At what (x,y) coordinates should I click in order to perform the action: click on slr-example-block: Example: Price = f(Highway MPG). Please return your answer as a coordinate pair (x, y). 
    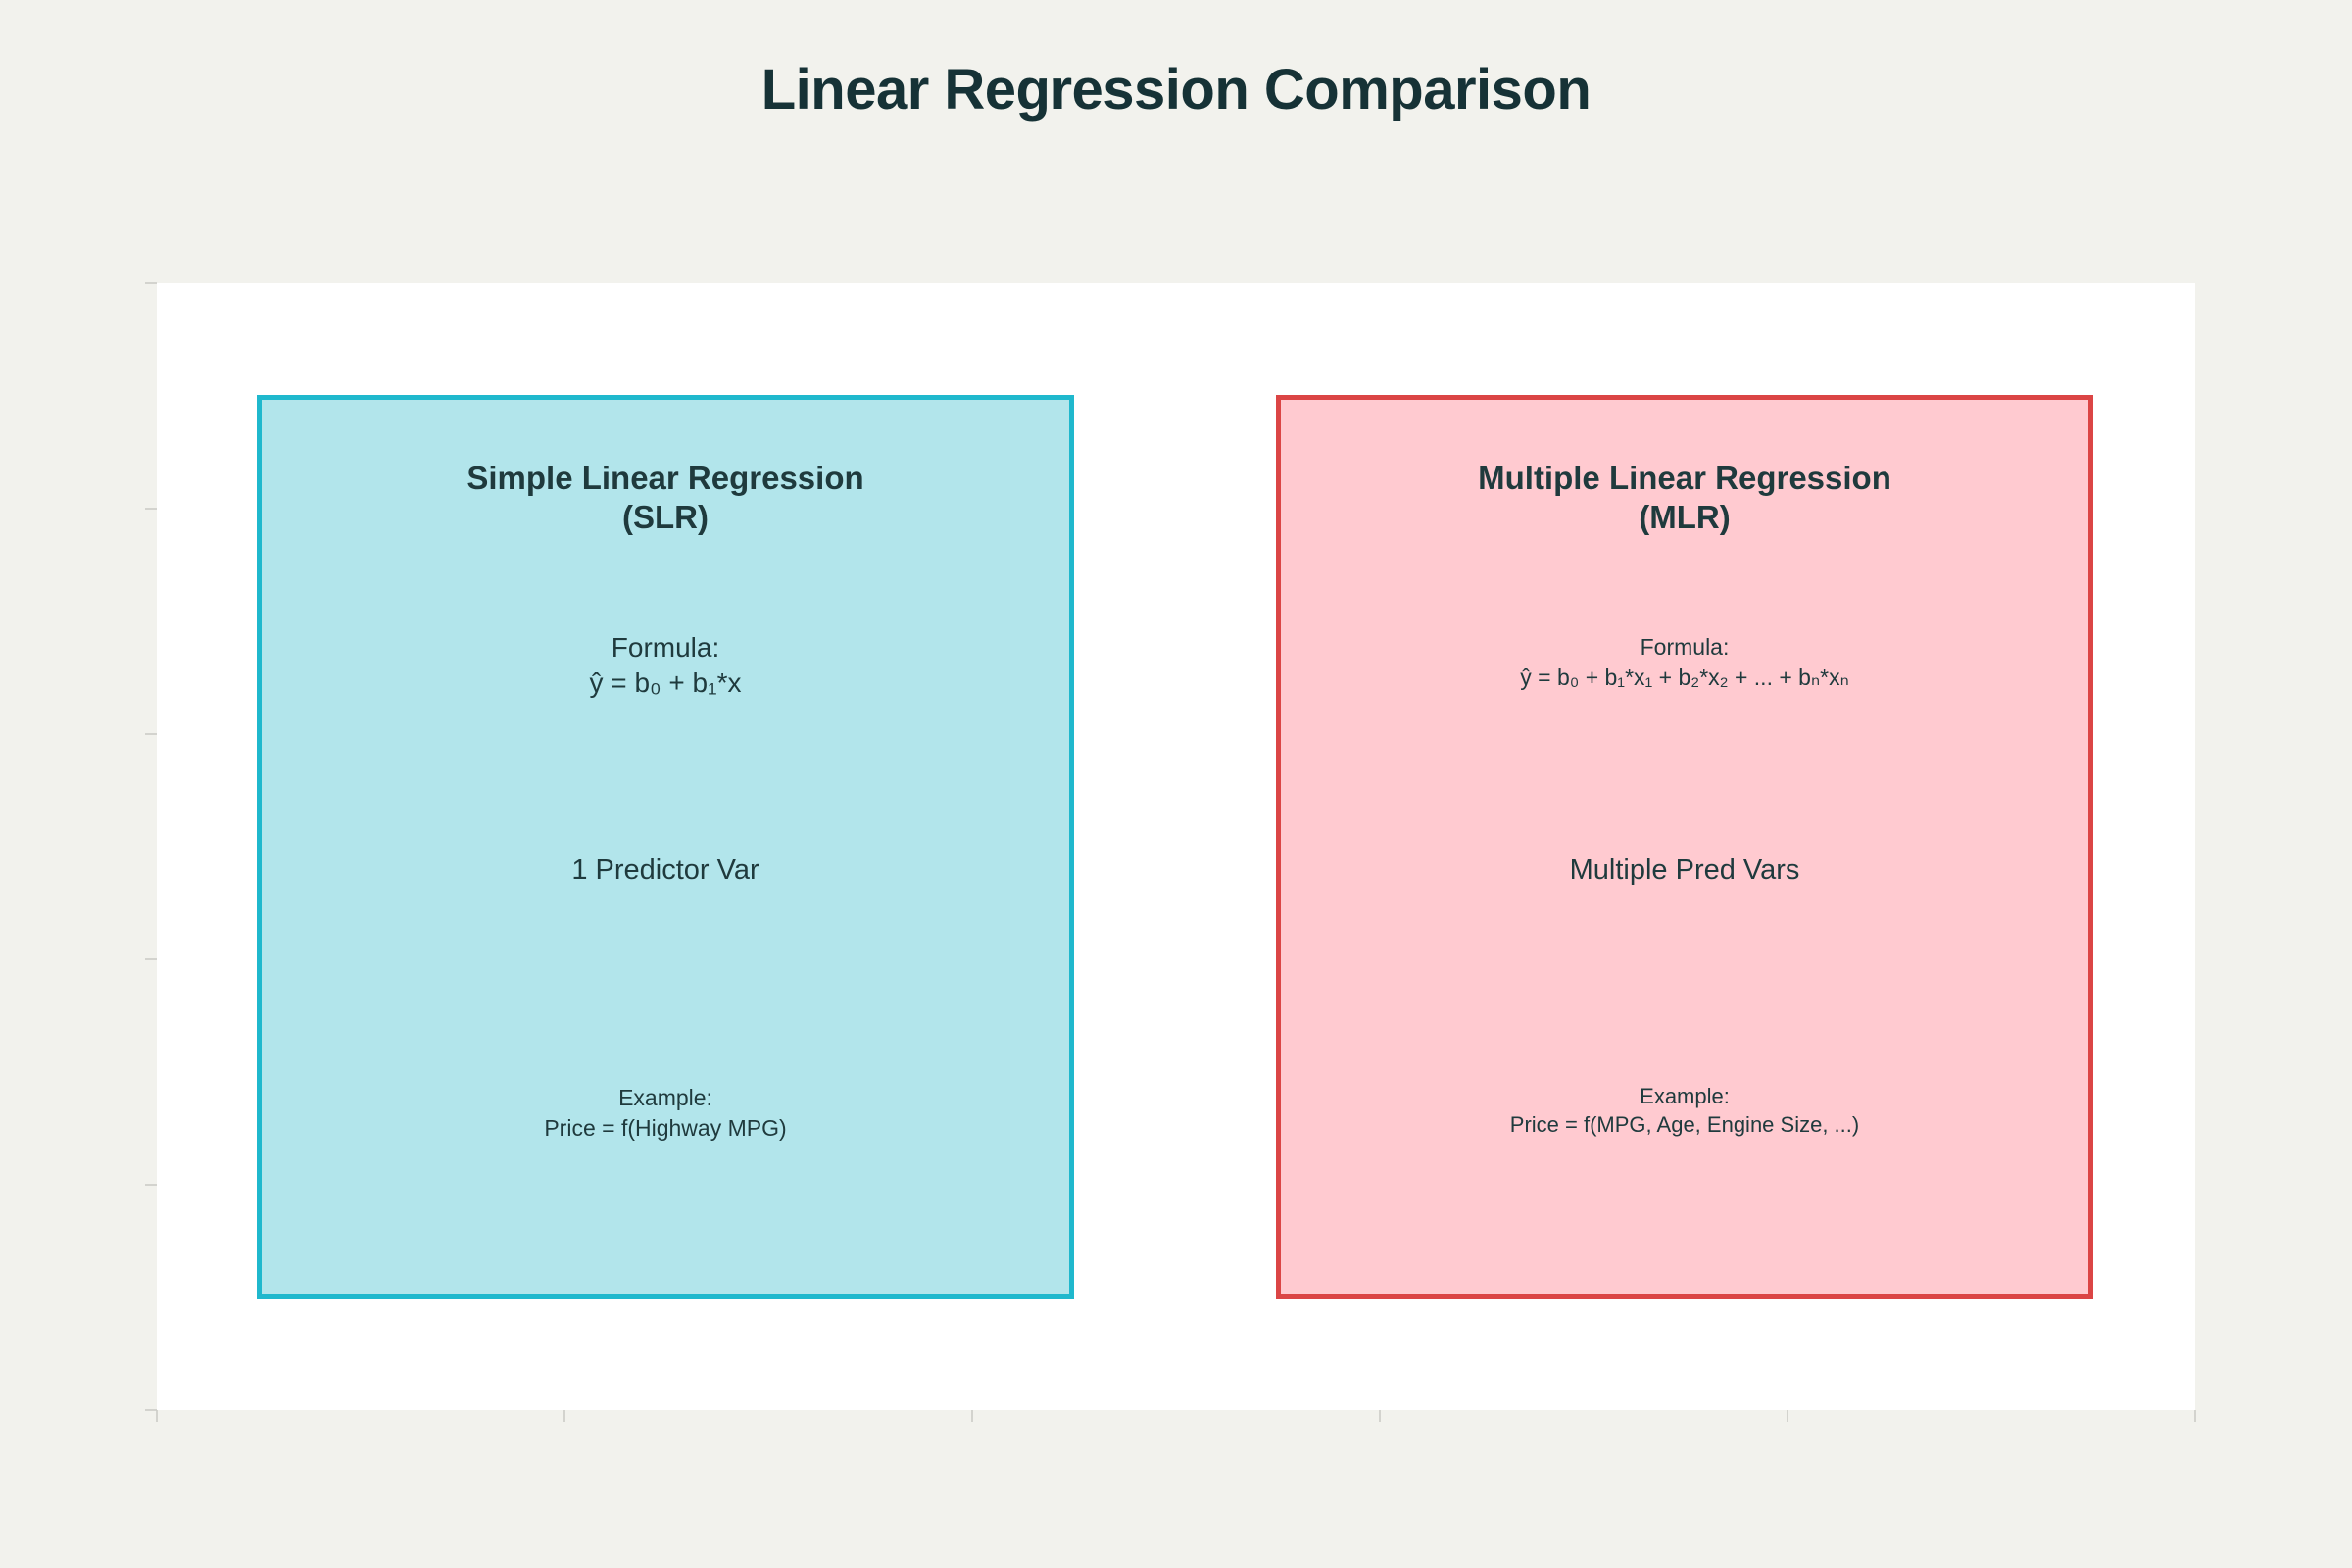
    Looking at the image, I should click on (665, 1113).